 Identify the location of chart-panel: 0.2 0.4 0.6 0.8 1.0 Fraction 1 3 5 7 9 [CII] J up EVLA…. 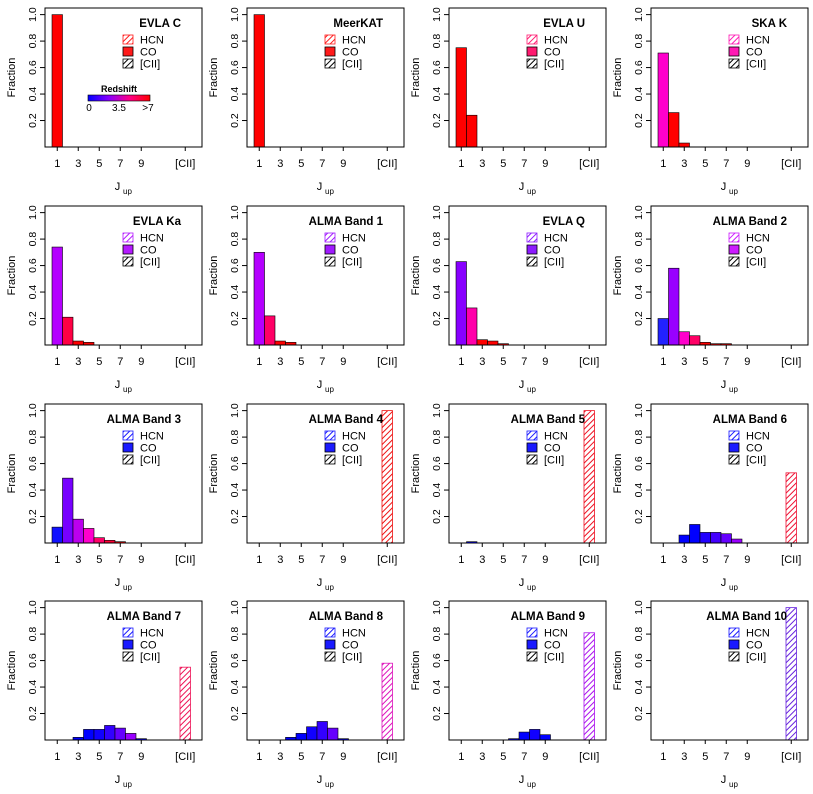
(104, 101).